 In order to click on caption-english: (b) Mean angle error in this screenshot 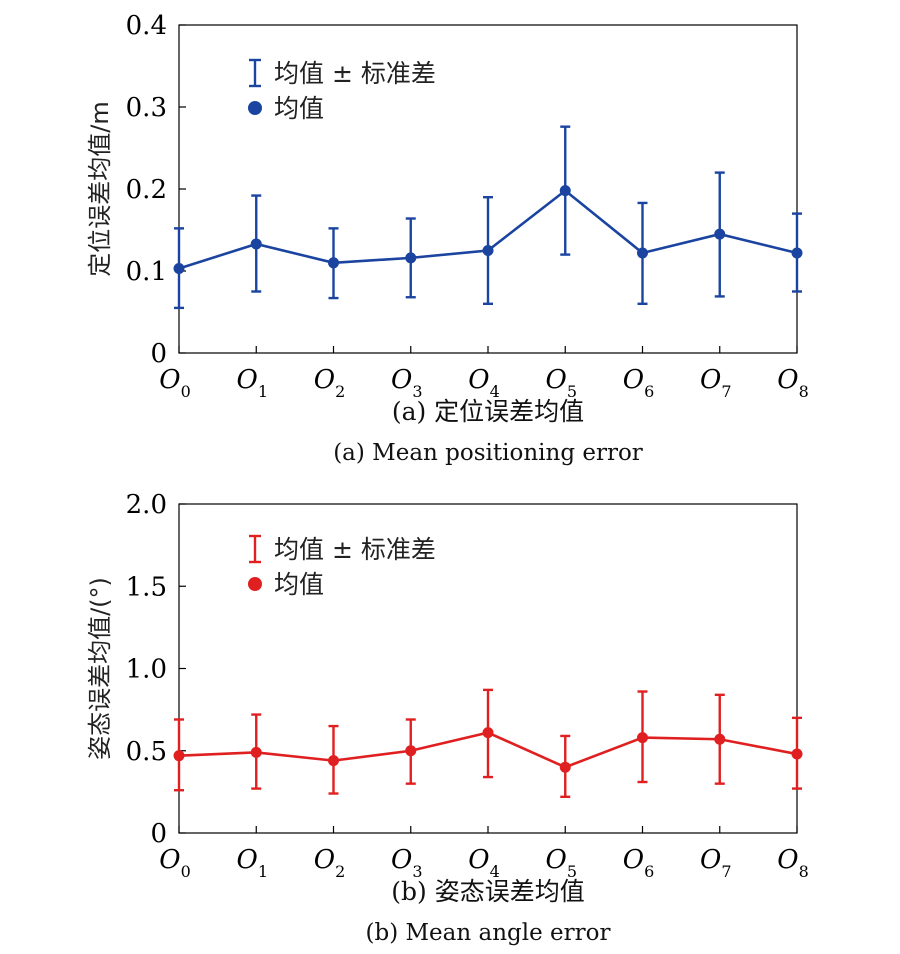, I will do `click(488, 933)`.